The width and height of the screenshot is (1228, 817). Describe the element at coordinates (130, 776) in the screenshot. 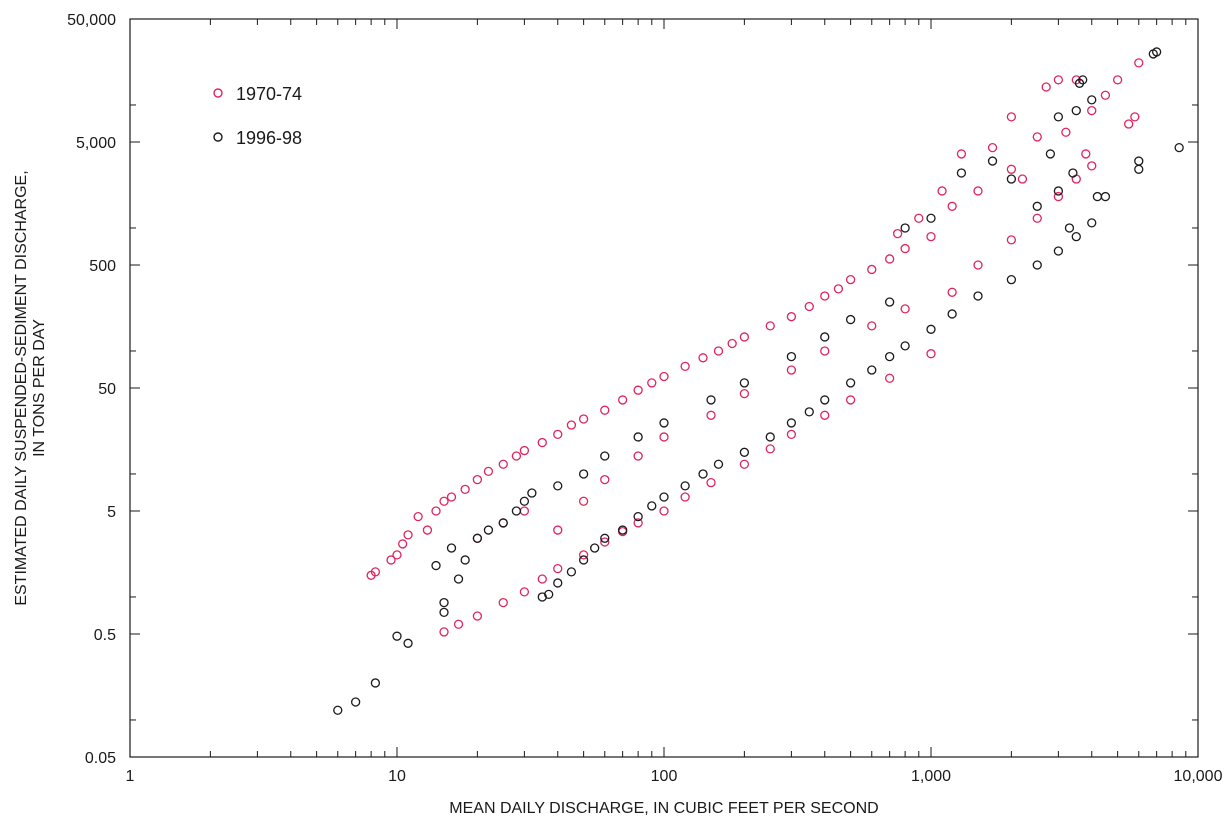

I see `x-tick-label: 1` at that location.